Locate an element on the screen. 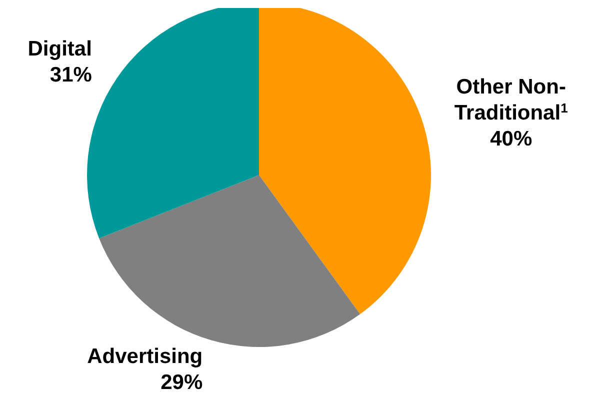 The width and height of the screenshot is (594, 408). slice-label: Advertising is located at coordinates (145, 356).